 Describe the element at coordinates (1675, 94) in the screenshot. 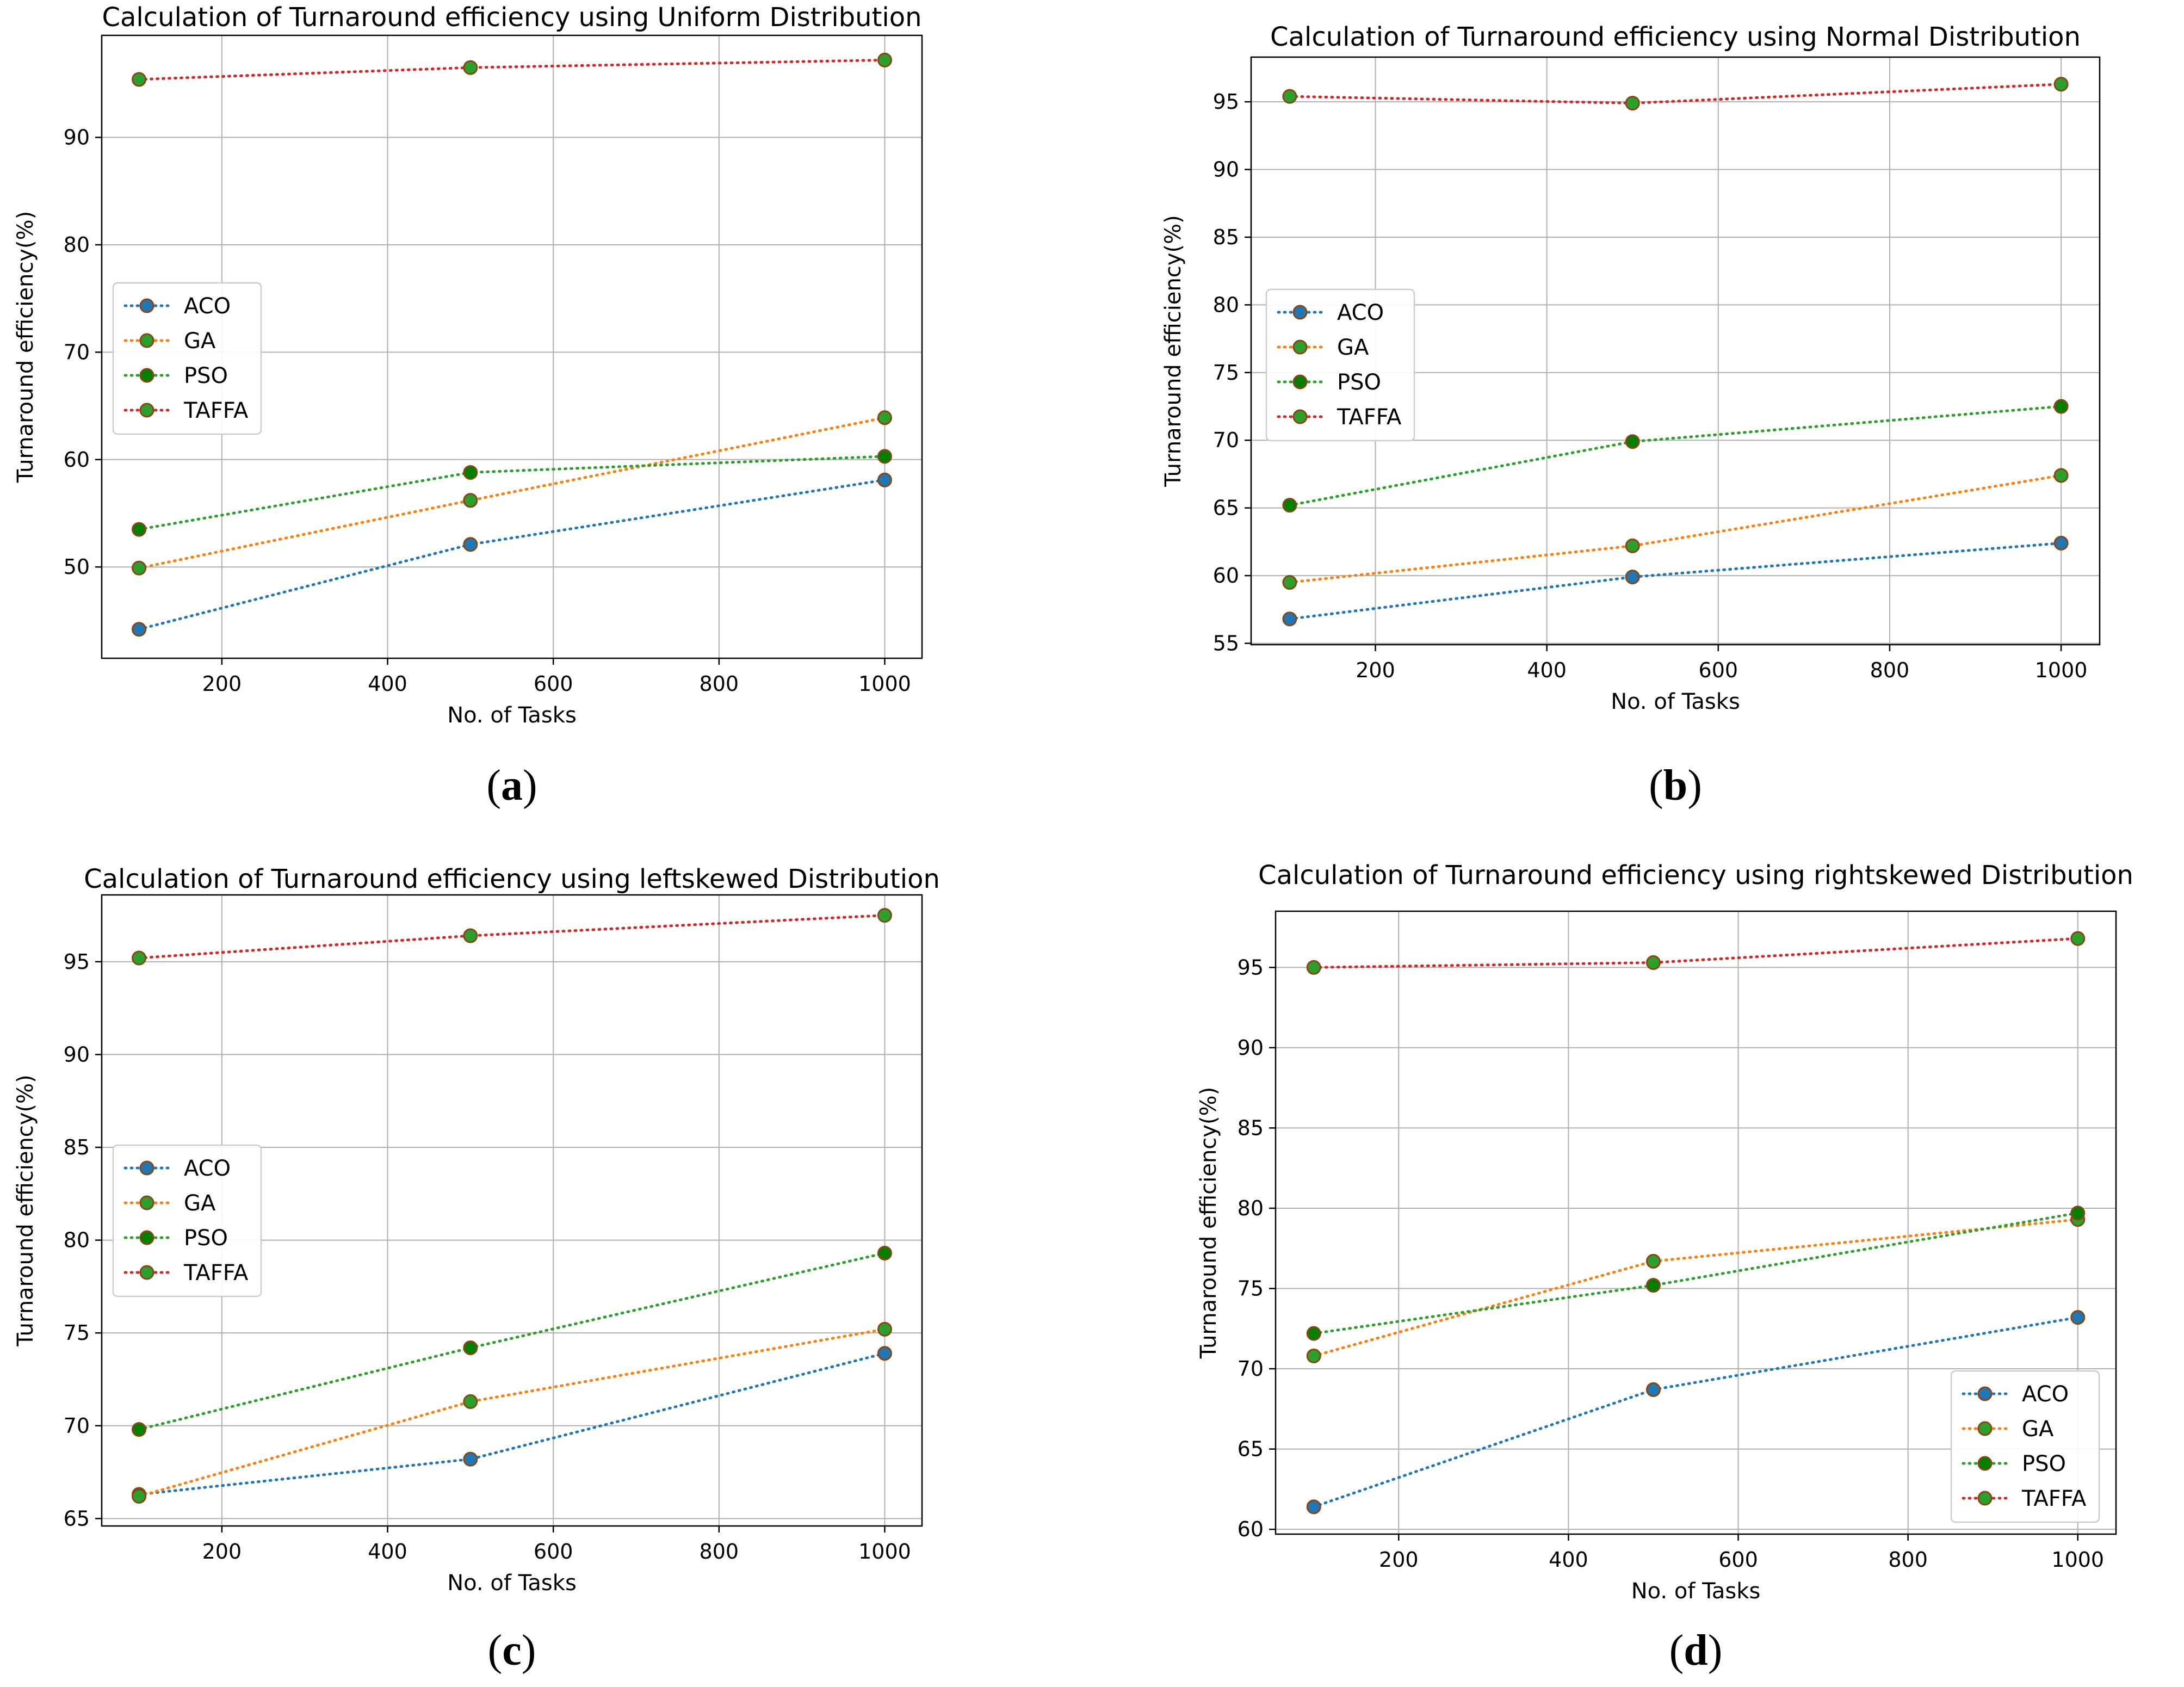

I see `series-line-taffa` at that location.